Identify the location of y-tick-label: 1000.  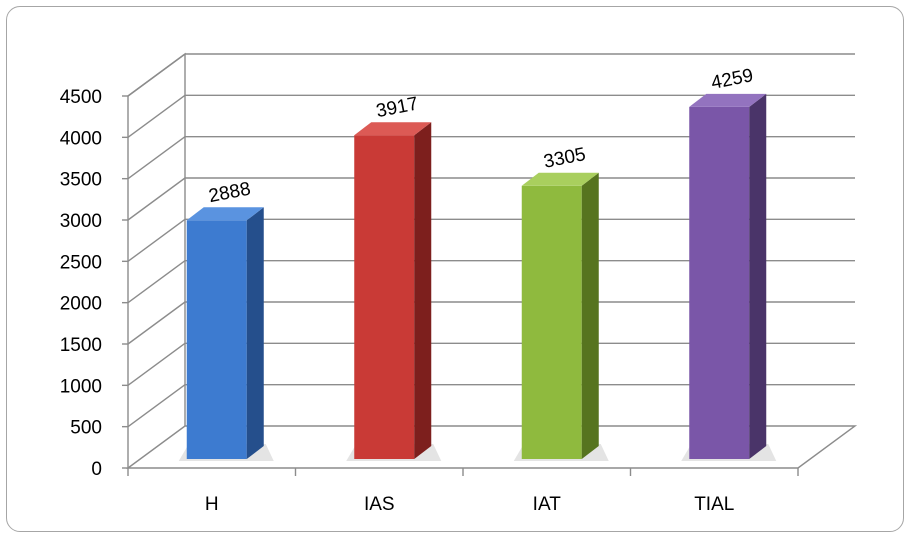
(81, 386).